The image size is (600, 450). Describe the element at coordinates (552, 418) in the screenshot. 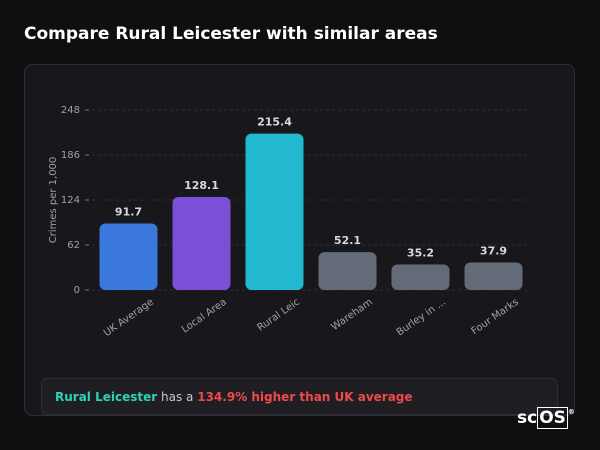

I see `logo-box: OS` at that location.